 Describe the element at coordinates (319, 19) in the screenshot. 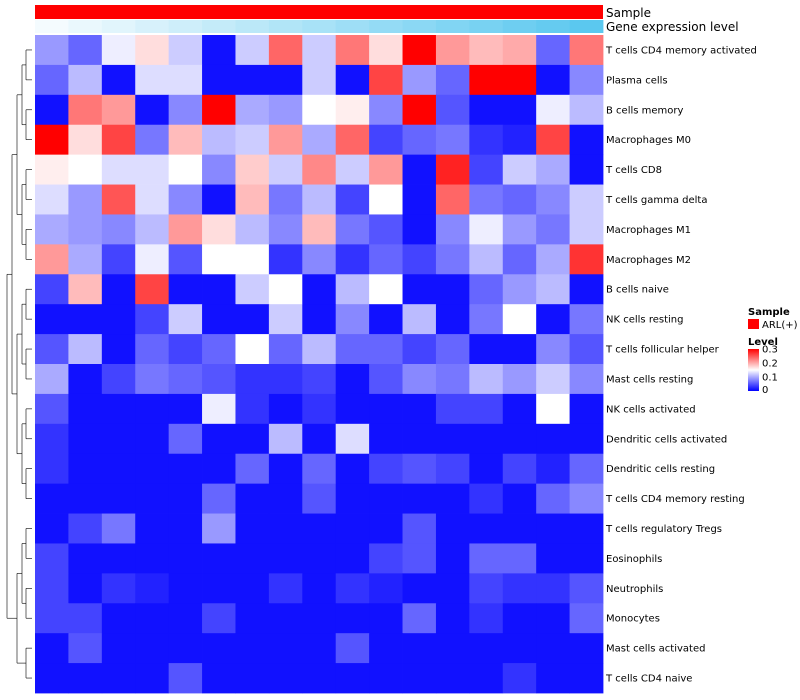

I see `annotation-bars` at that location.